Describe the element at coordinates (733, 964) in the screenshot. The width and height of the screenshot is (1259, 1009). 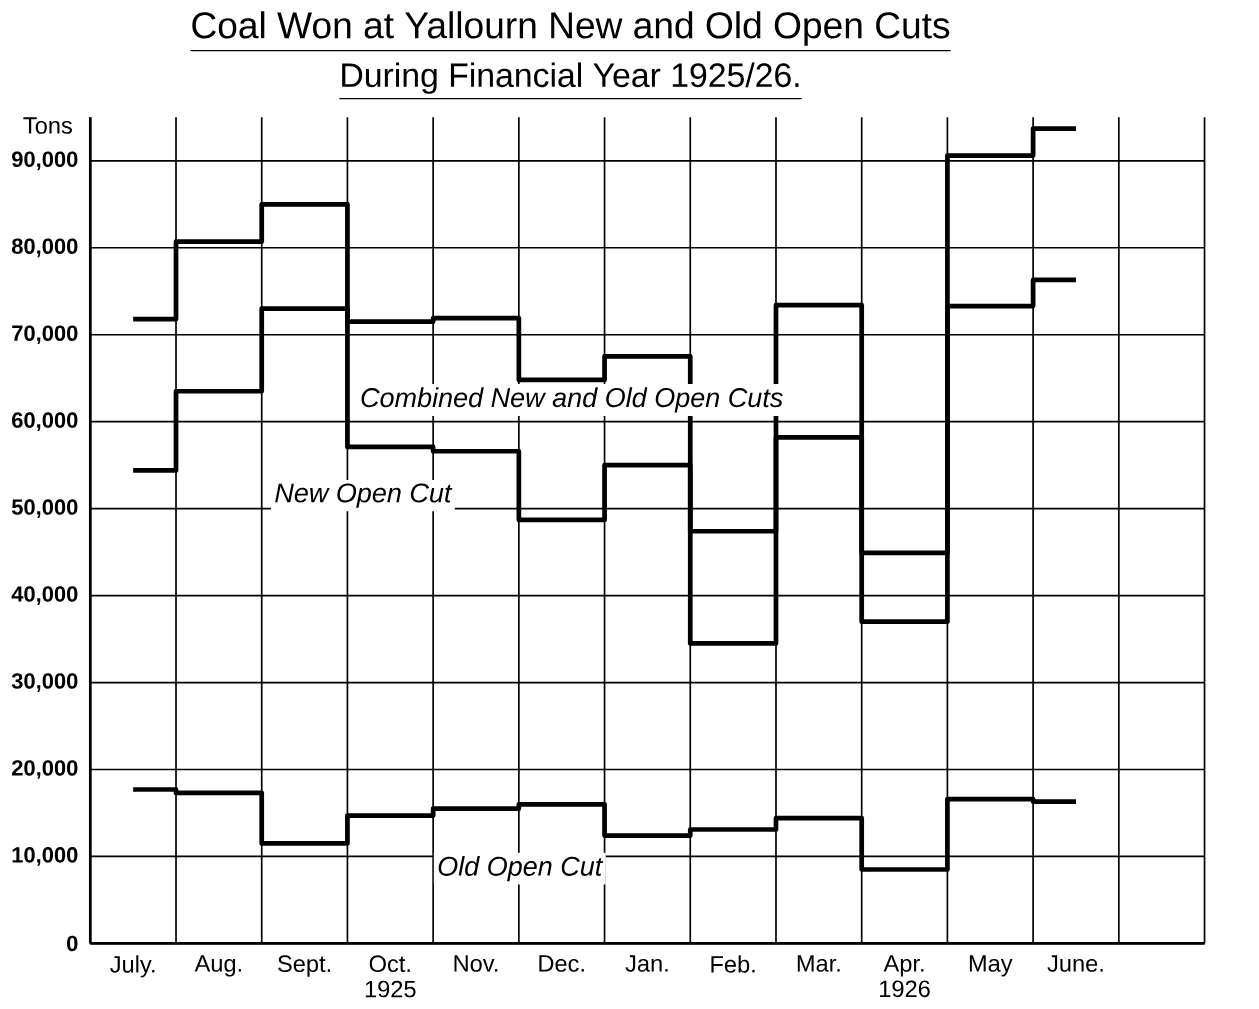
I see `x-tick-label: Feb.` at that location.